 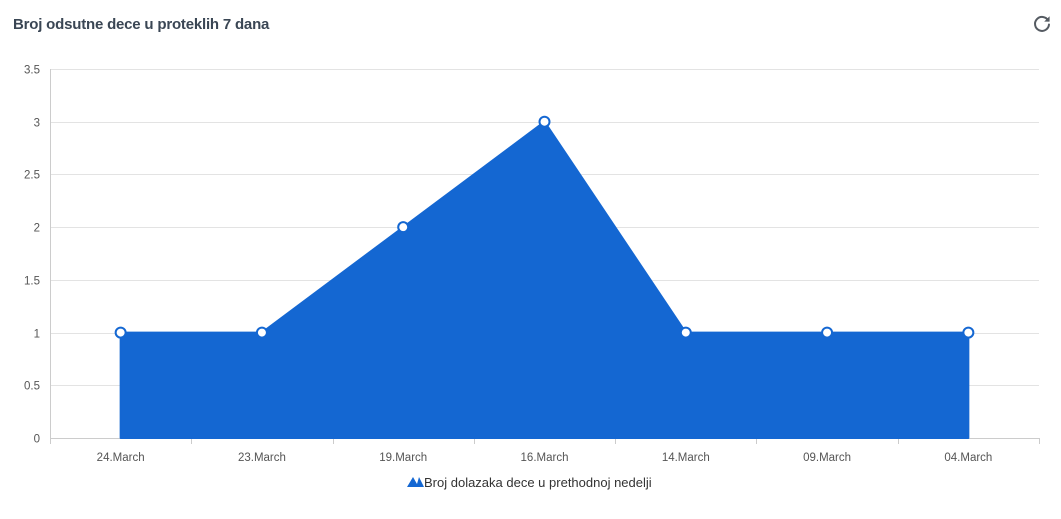 What do you see at coordinates (968, 458) in the screenshot?
I see `x-tick-label: 04.March` at bounding box center [968, 458].